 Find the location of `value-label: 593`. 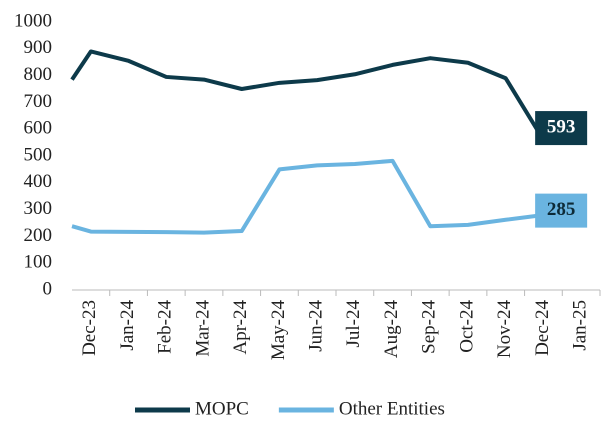

value-label: 593 is located at coordinates (561, 126).